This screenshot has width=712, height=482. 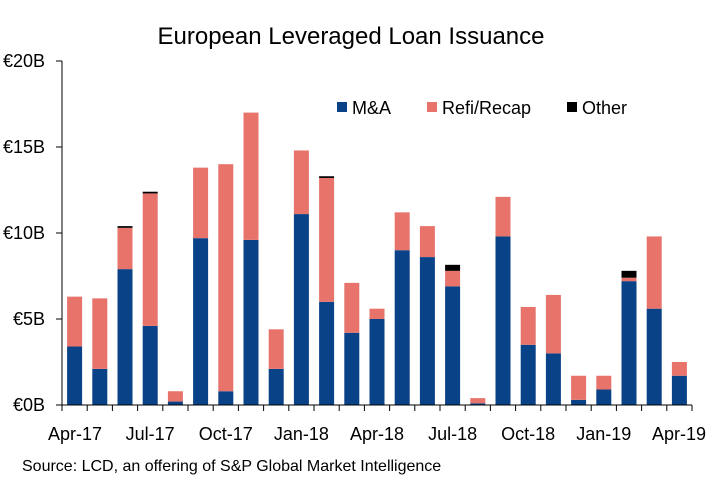 I want to click on y-tick-label: €20B, so click(x=24, y=61).